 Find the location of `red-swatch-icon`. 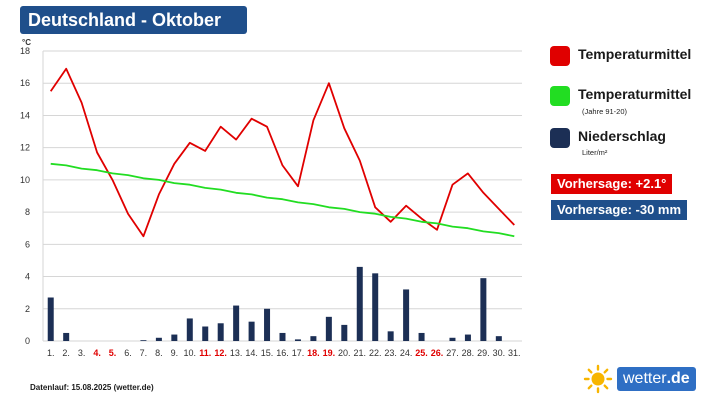

red-swatch-icon is located at coordinates (560, 56).